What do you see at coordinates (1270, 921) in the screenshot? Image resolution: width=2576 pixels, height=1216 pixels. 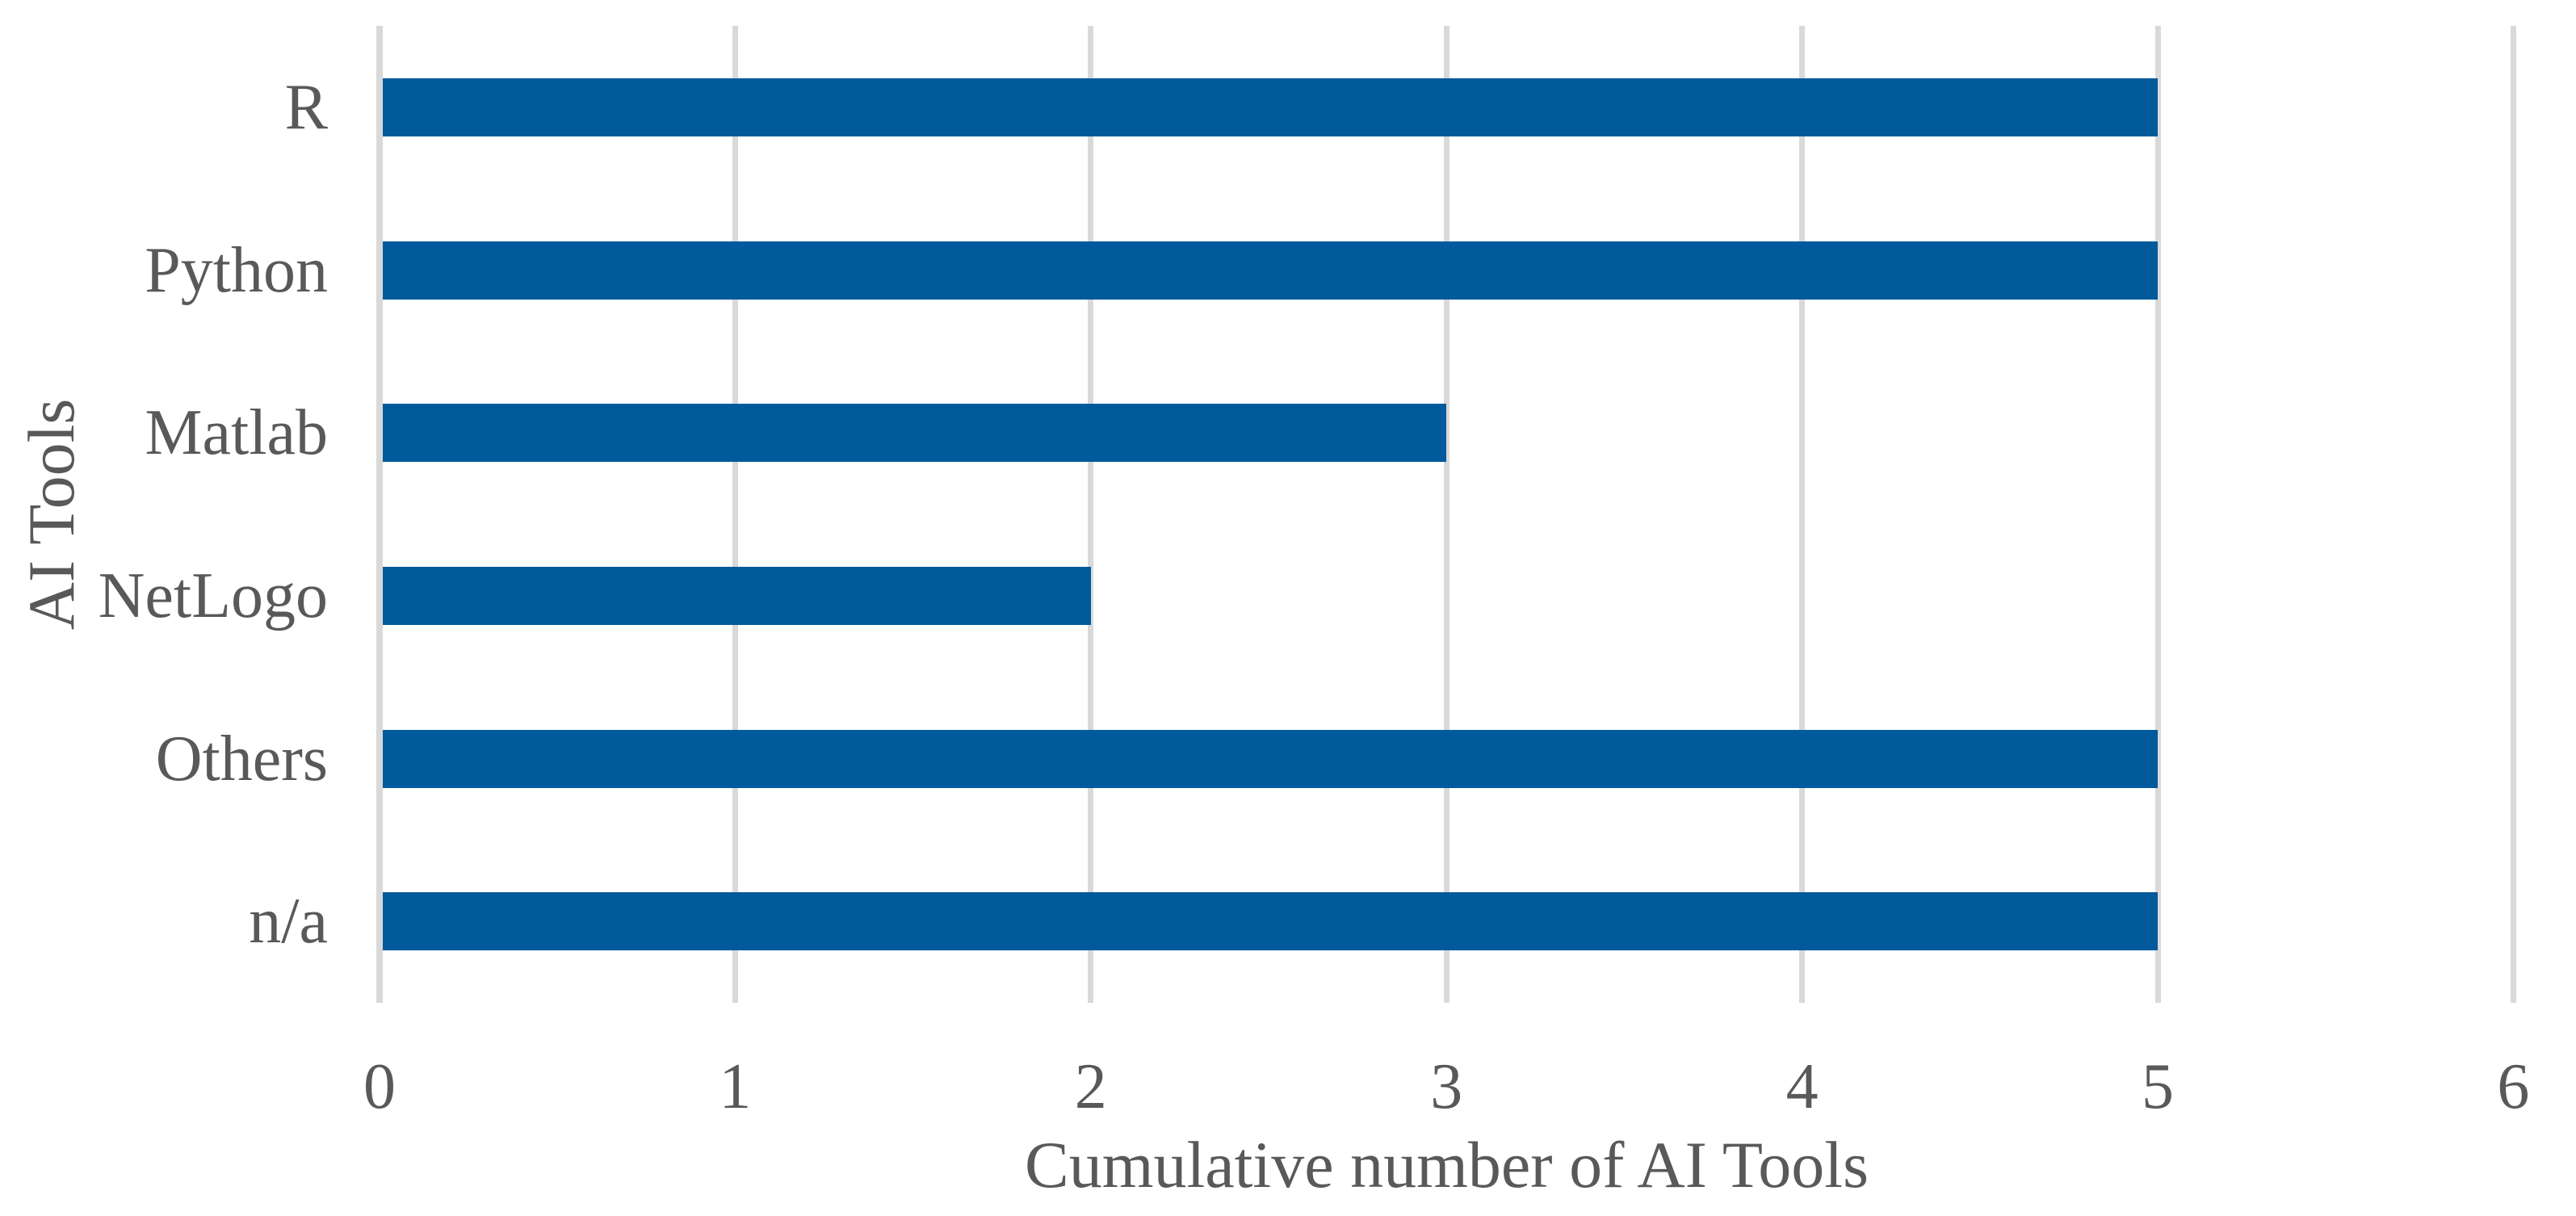 I see `bar-n/a` at bounding box center [1270, 921].